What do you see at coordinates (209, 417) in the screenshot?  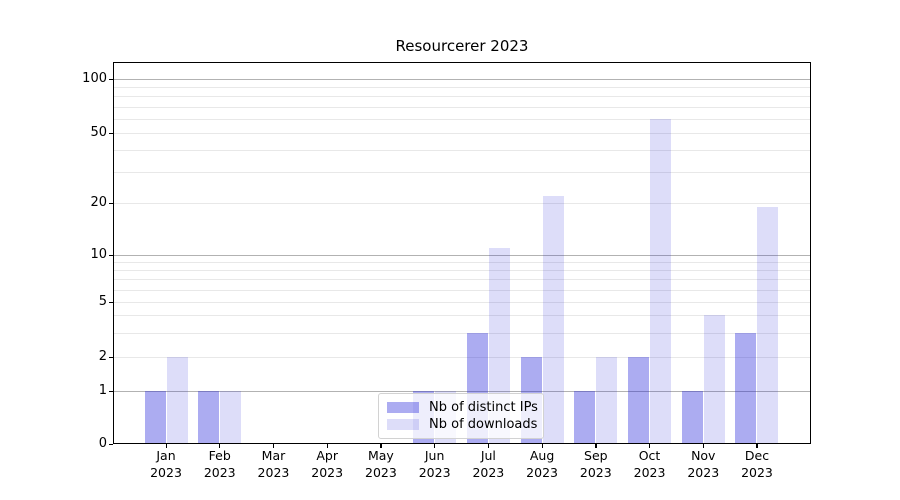 I see `bar-distinct-ips-feb` at bounding box center [209, 417].